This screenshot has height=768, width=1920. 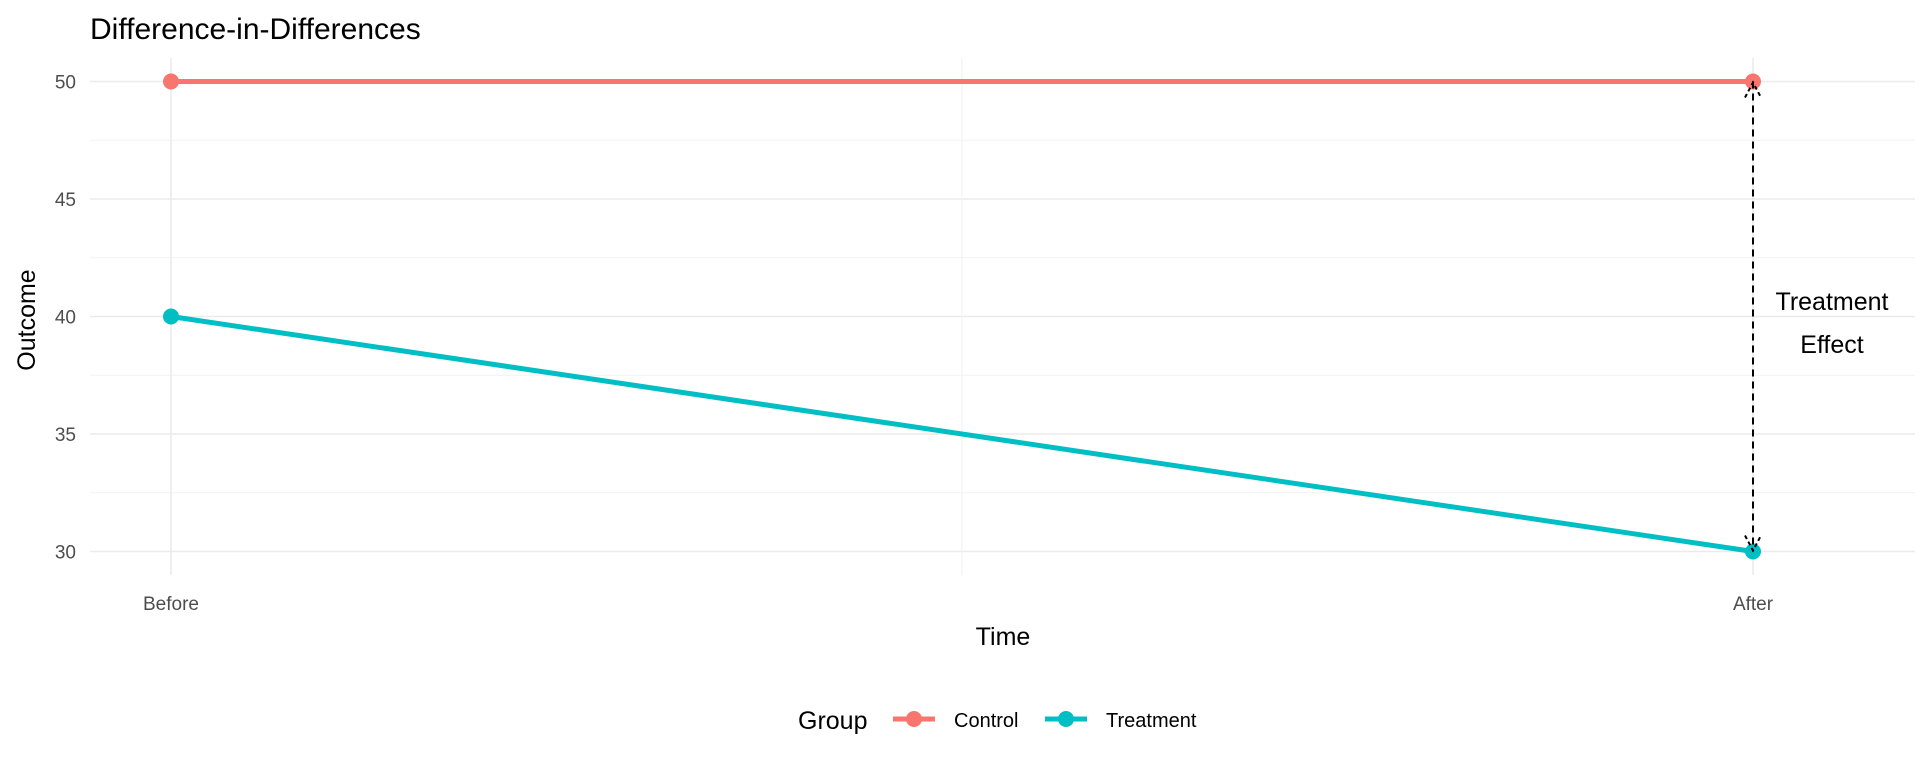 What do you see at coordinates (914, 719) in the screenshot?
I see `legend-key-control-point` at bounding box center [914, 719].